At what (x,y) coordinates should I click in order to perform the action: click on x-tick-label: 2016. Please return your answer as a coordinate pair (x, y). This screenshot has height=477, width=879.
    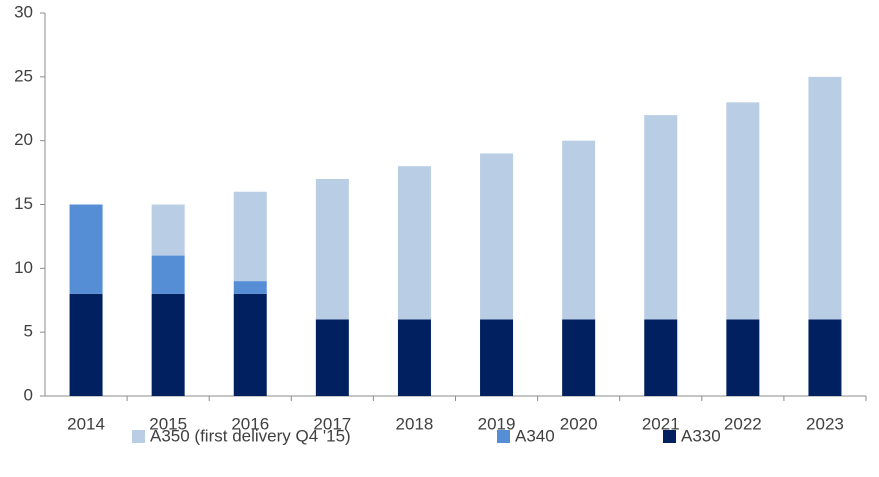
    Looking at the image, I should click on (250, 423).